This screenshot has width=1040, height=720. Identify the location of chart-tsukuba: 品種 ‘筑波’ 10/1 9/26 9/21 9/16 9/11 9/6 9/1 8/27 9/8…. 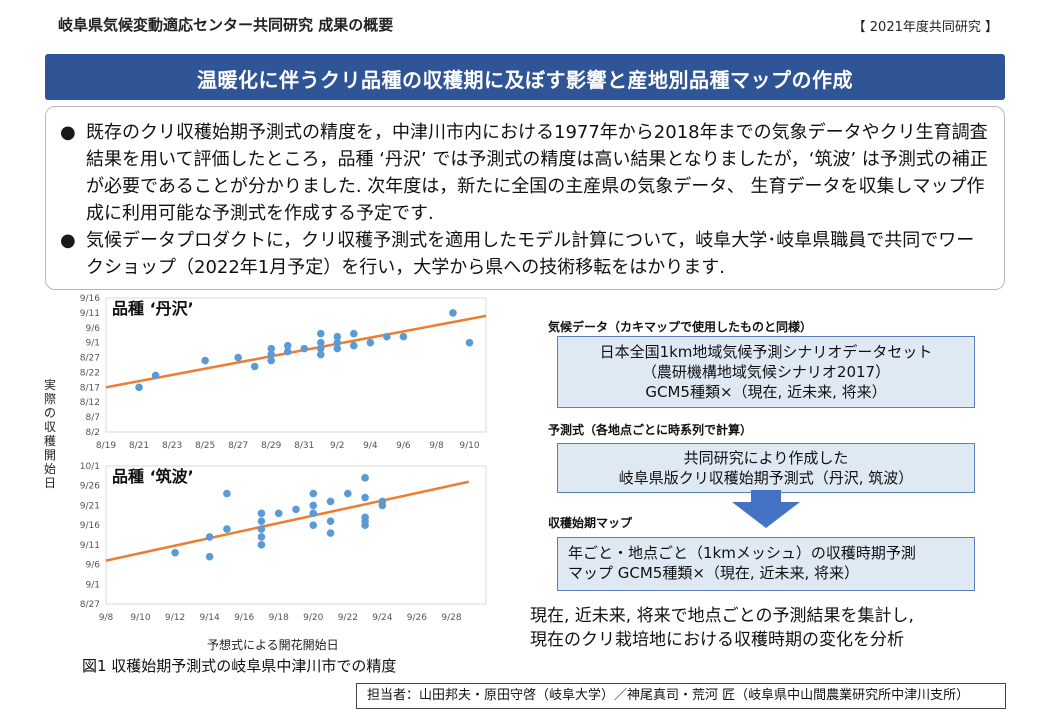
(286, 546).